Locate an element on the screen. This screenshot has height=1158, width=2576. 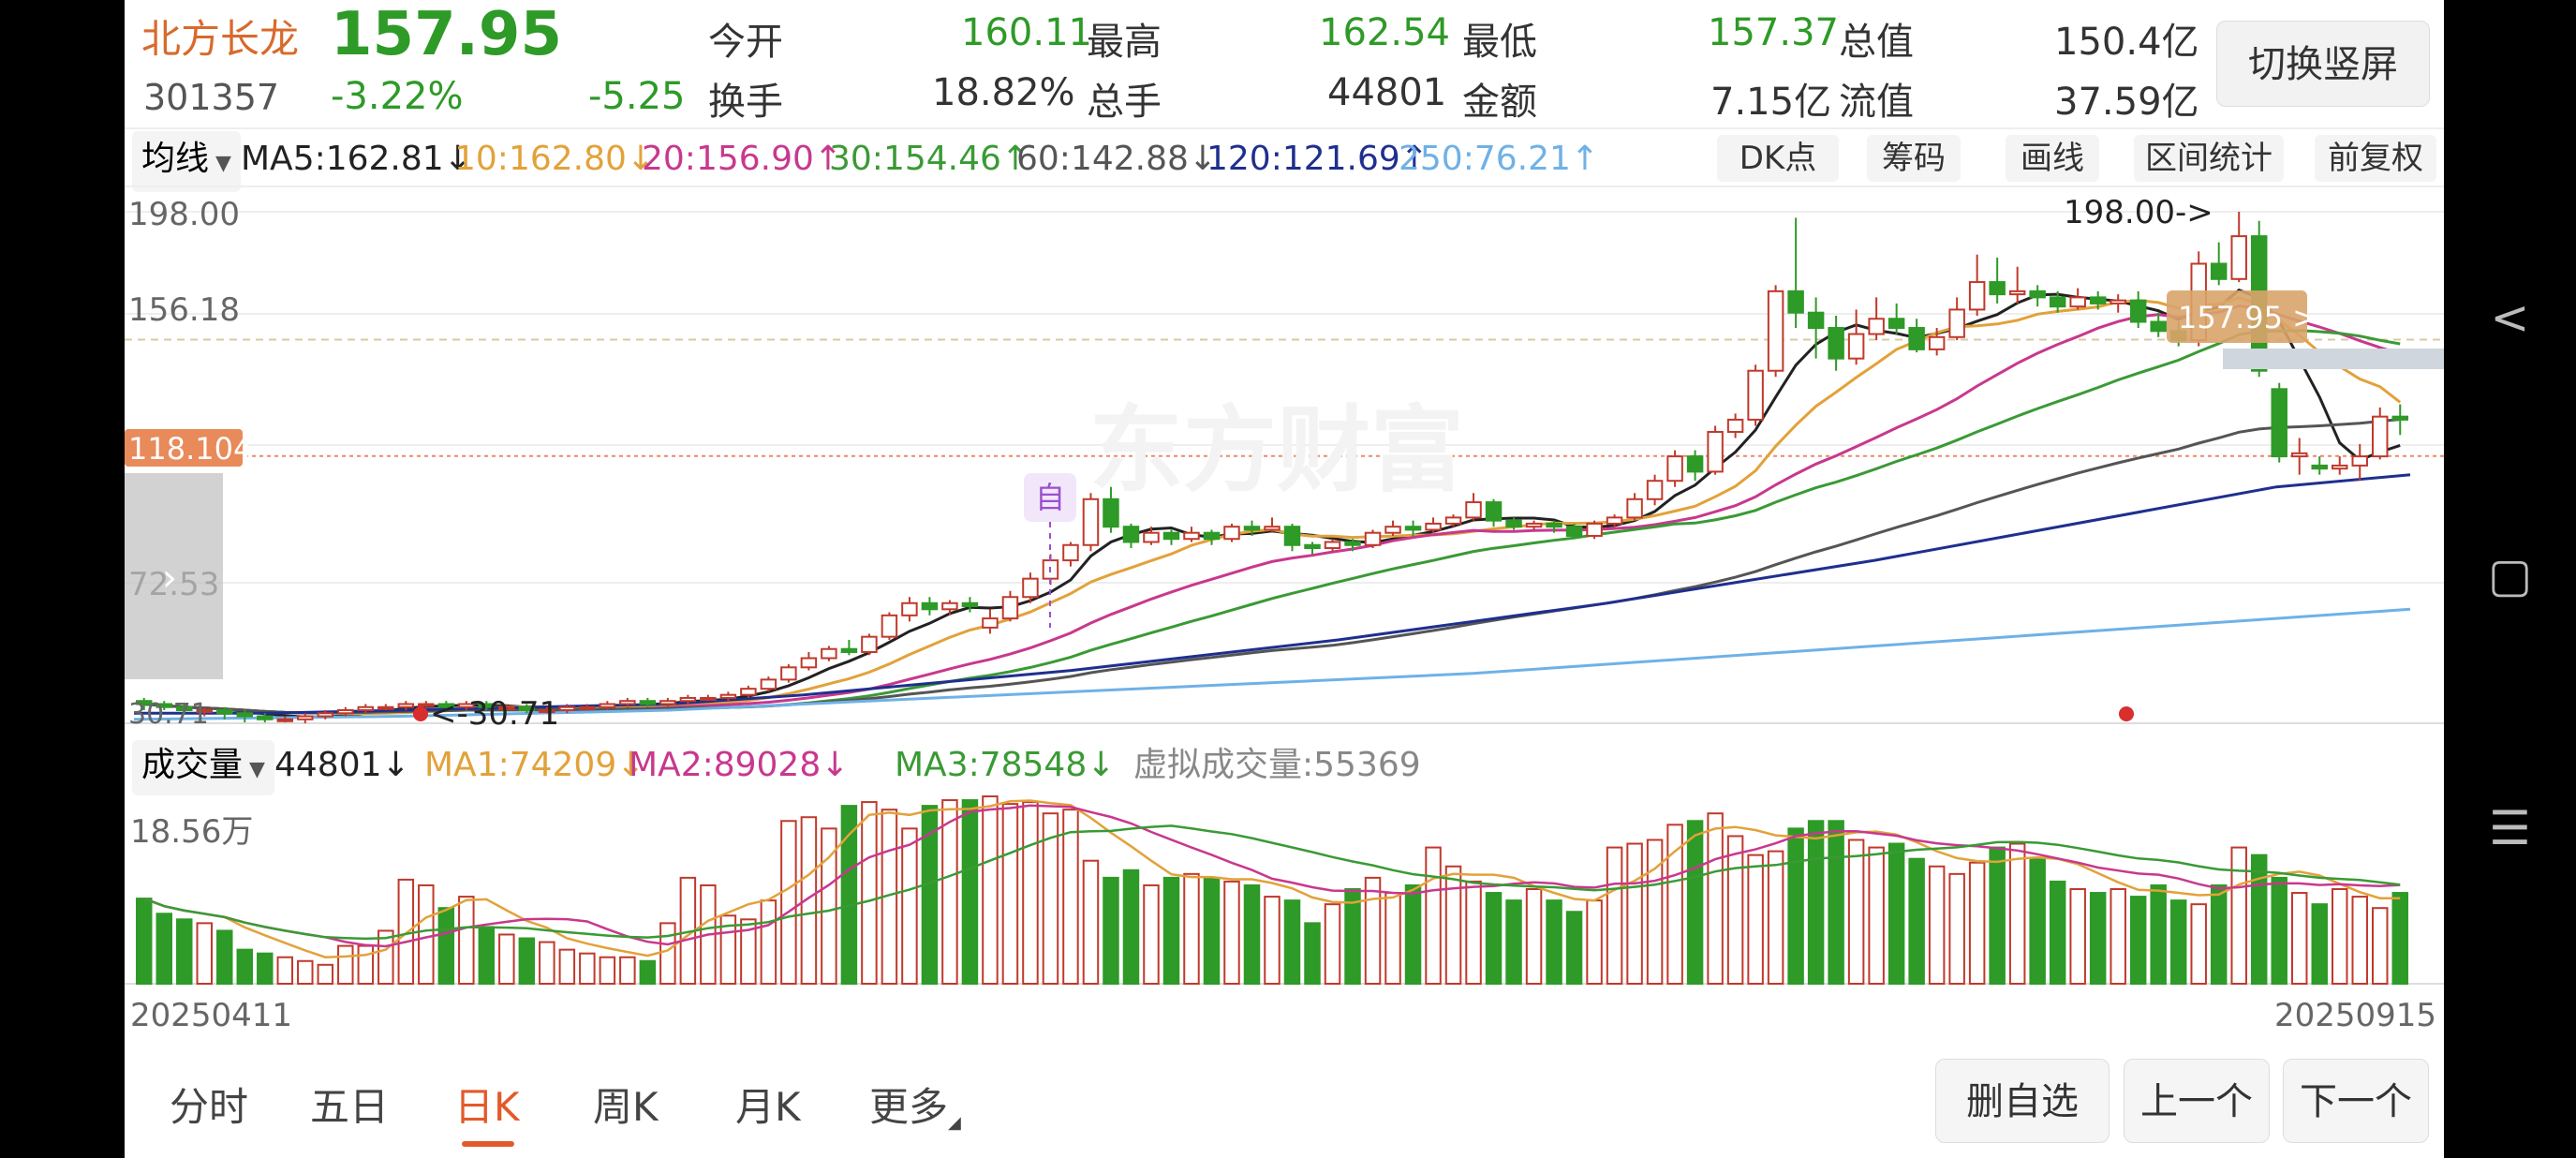
tab-five-day: 五日 is located at coordinates (350, 1107).